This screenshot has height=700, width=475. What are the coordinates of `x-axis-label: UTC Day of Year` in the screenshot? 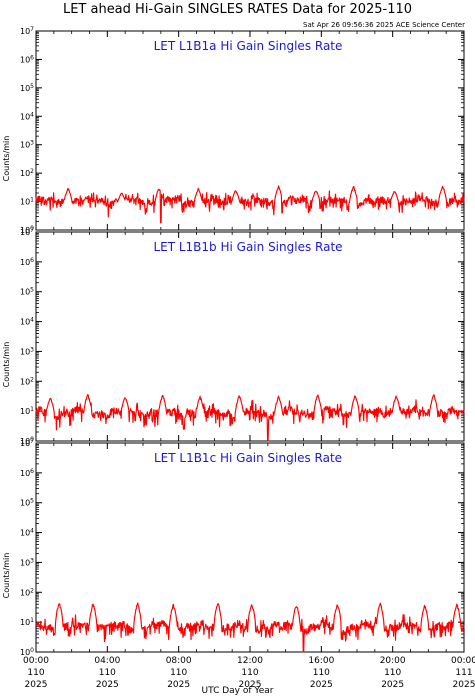 It's located at (238, 691).